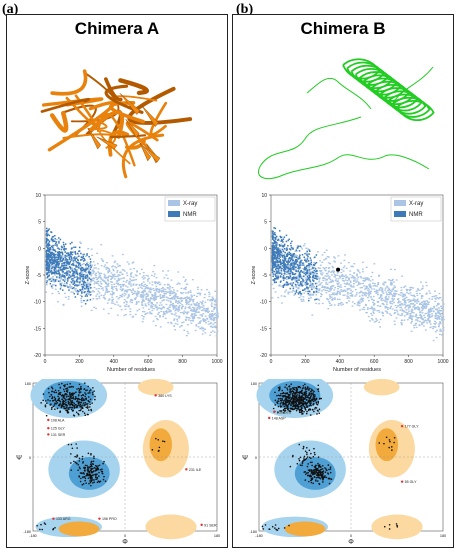 The width and height of the screenshot is (457, 550). Describe the element at coordinates (101, 456) in the screenshot. I see `residue-points` at that location.